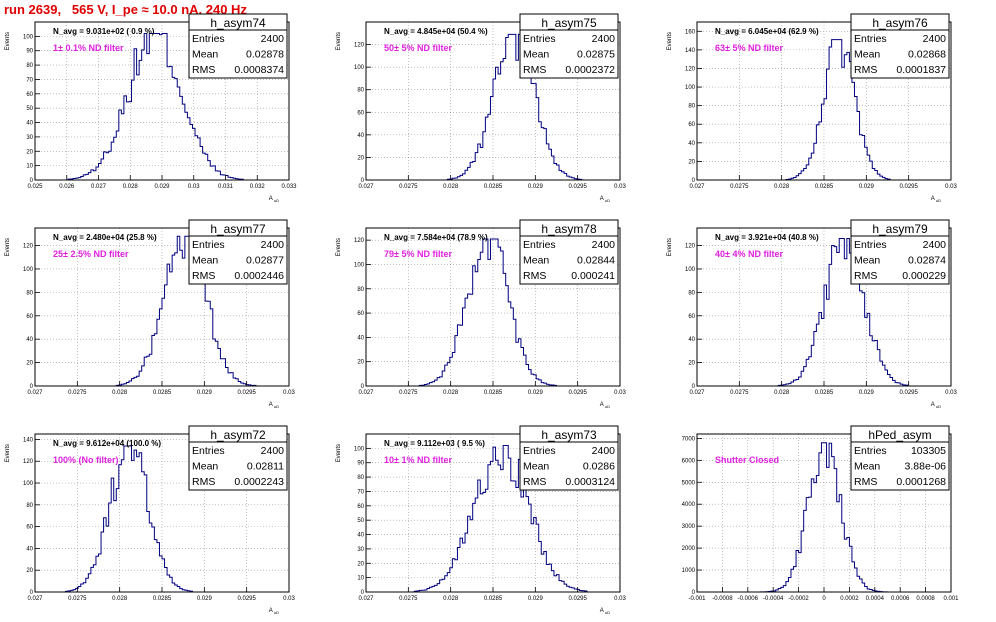  I want to click on y-tick-label: 10, so click(29, 167).